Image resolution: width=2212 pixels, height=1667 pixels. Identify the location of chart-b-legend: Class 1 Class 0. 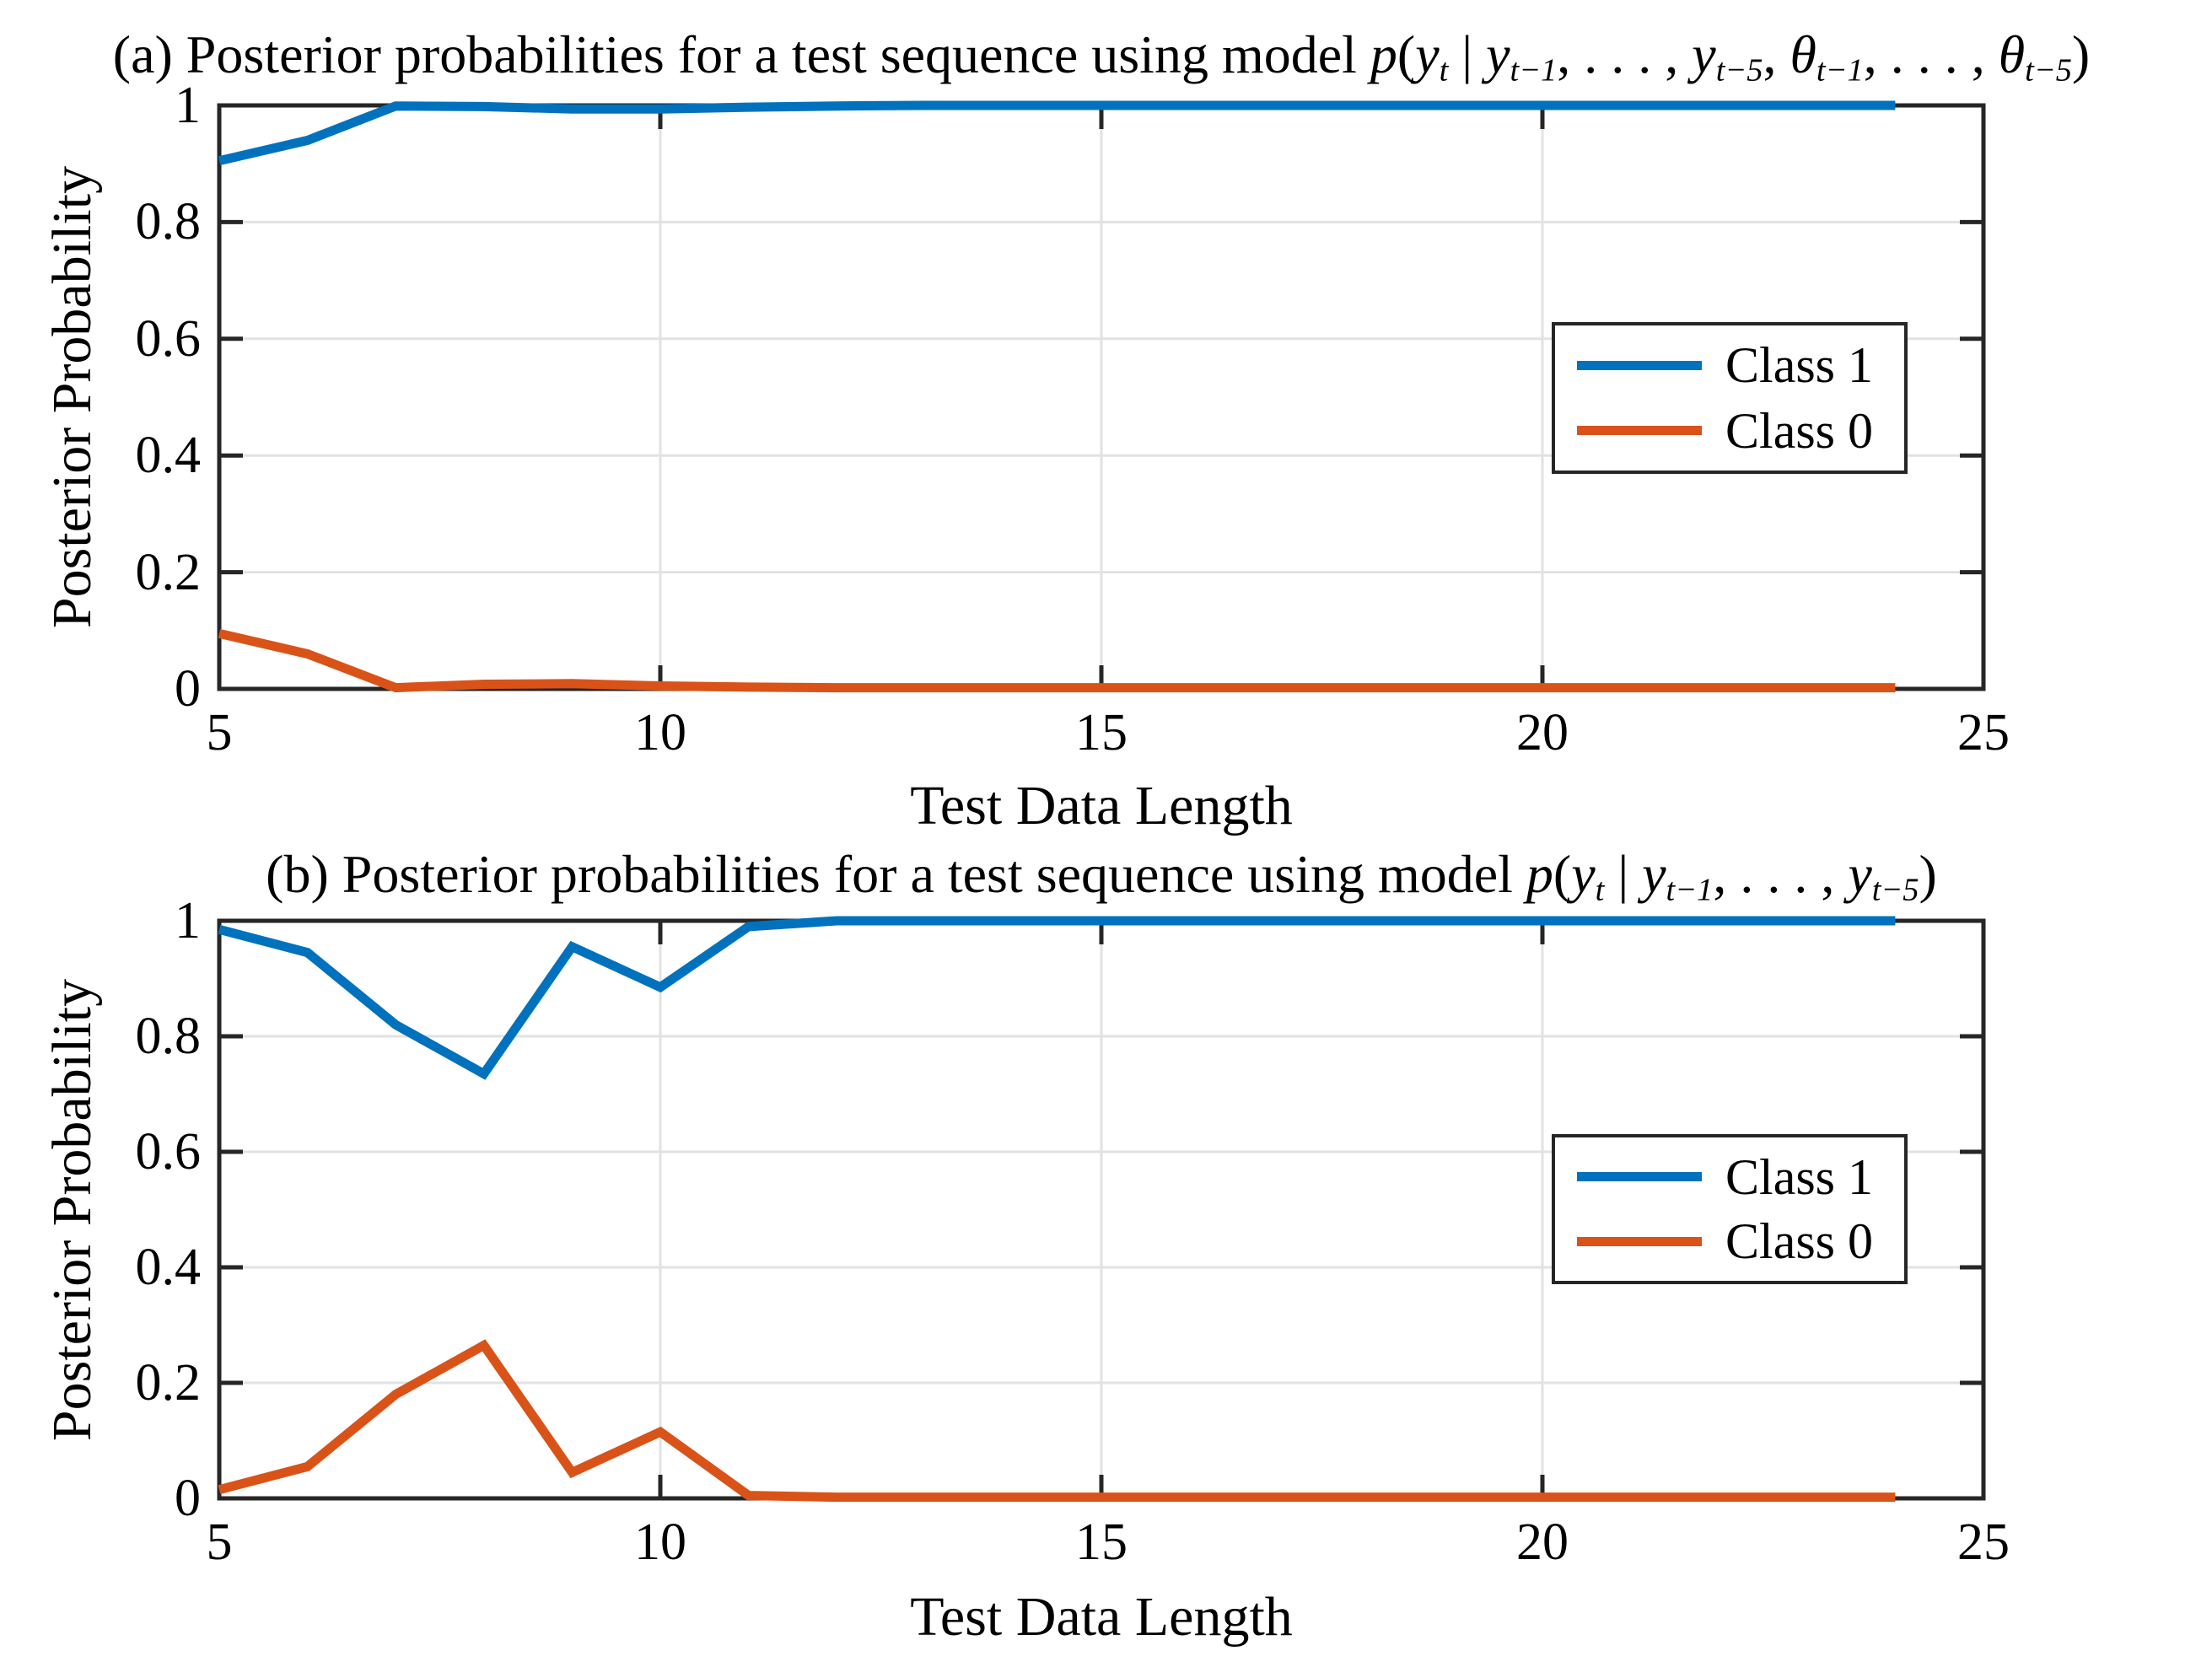
(1730, 1209).